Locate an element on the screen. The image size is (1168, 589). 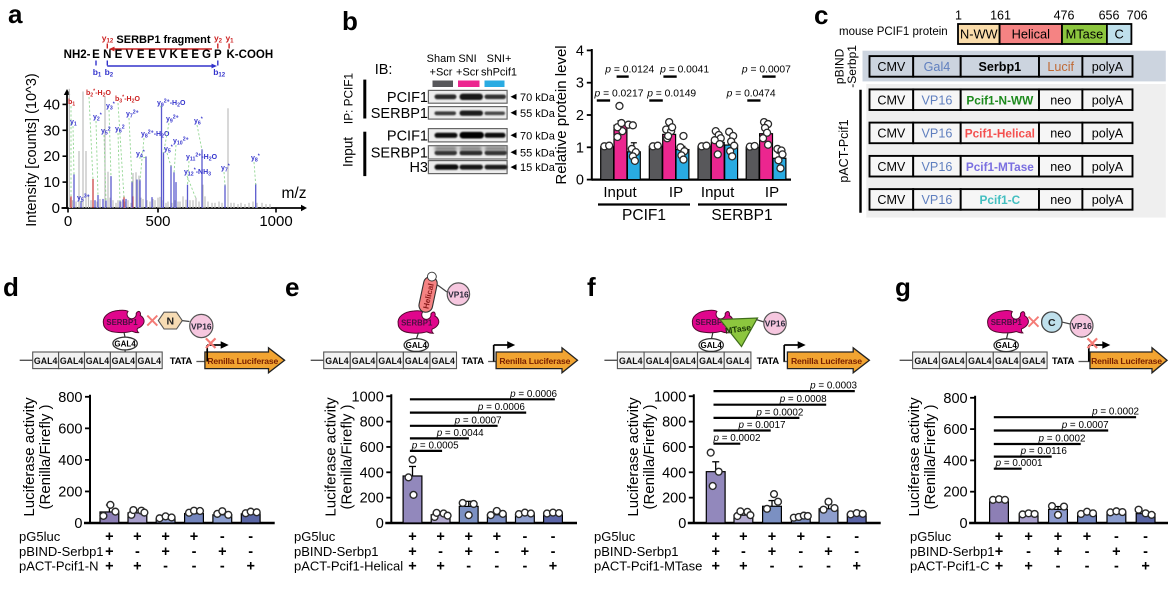
svg-text: IP is located at coordinates (772, 192).